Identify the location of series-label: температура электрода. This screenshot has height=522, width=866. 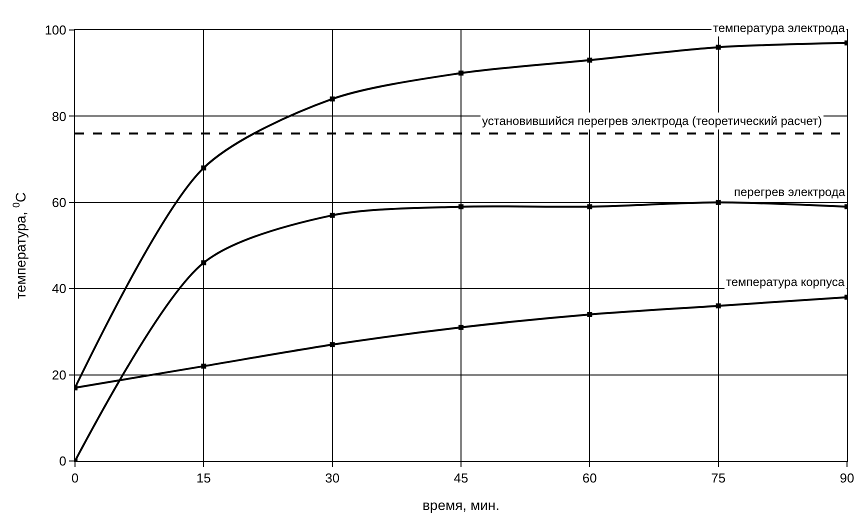
(779, 28).